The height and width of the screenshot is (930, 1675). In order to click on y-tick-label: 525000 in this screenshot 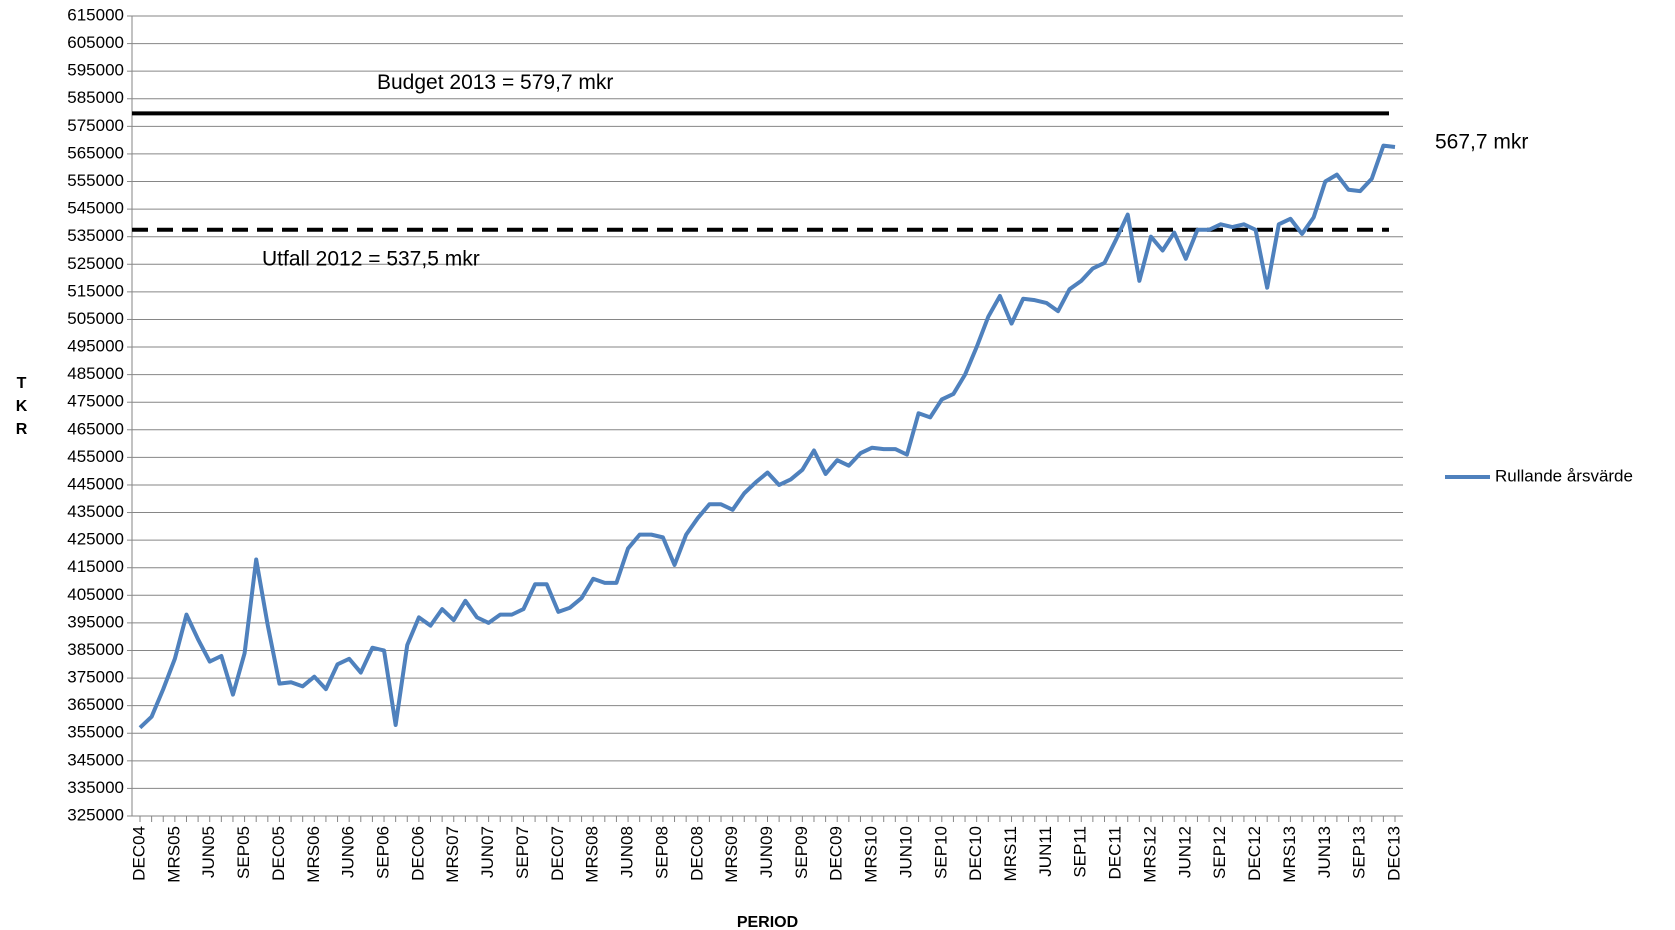, I will do `click(95, 263)`.